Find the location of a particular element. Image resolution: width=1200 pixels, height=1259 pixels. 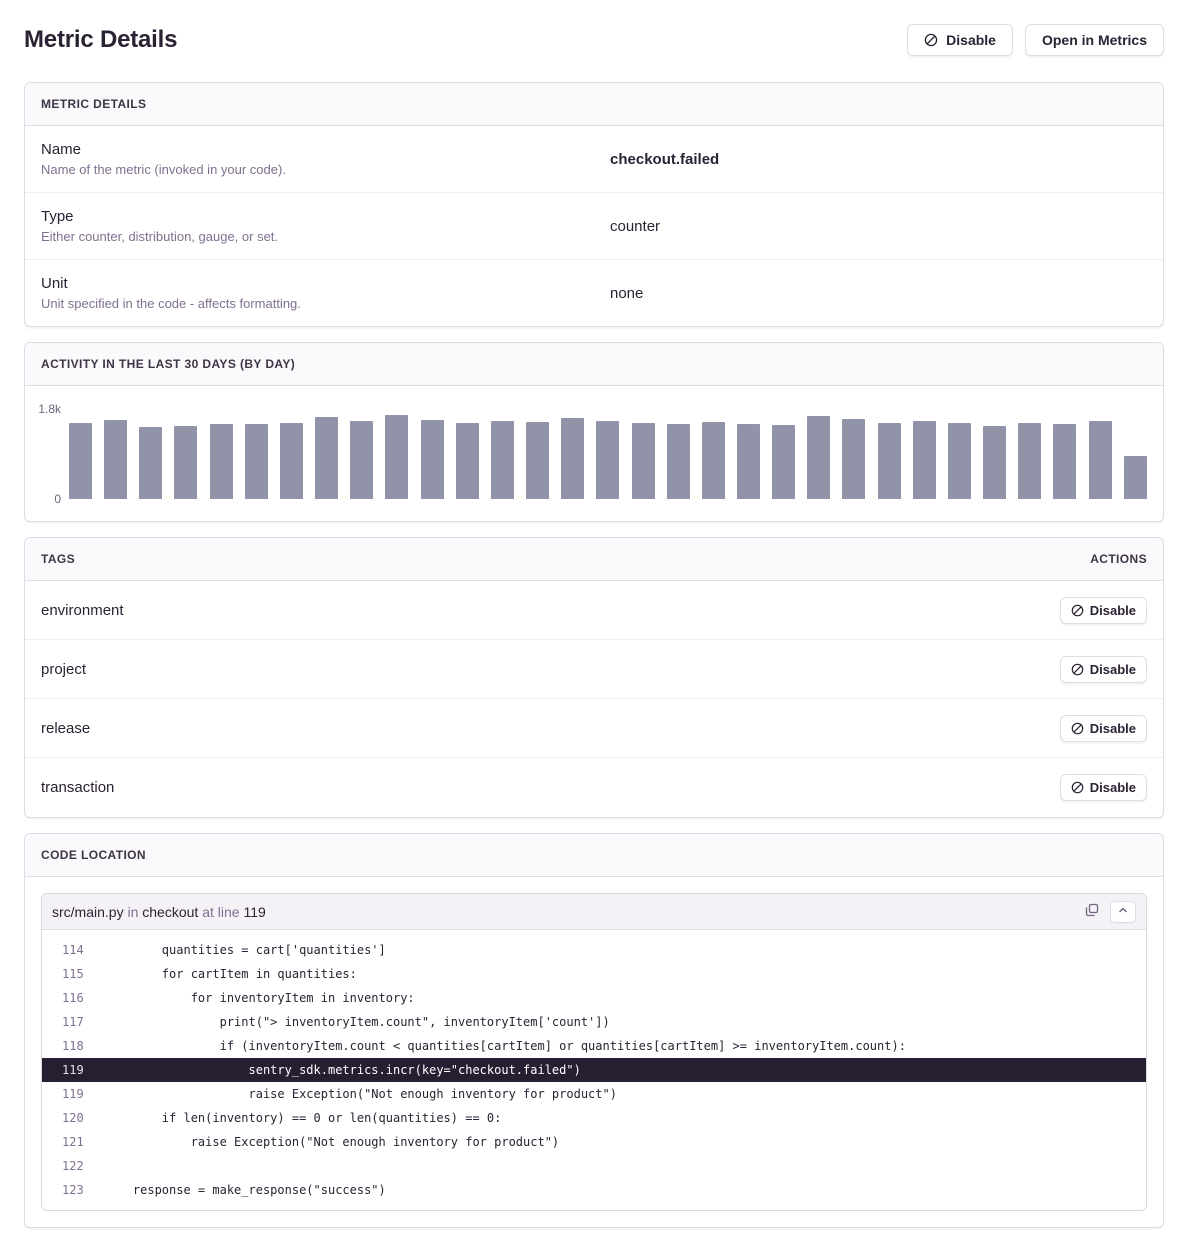

tag-row: project Disable is located at coordinates (594, 669).